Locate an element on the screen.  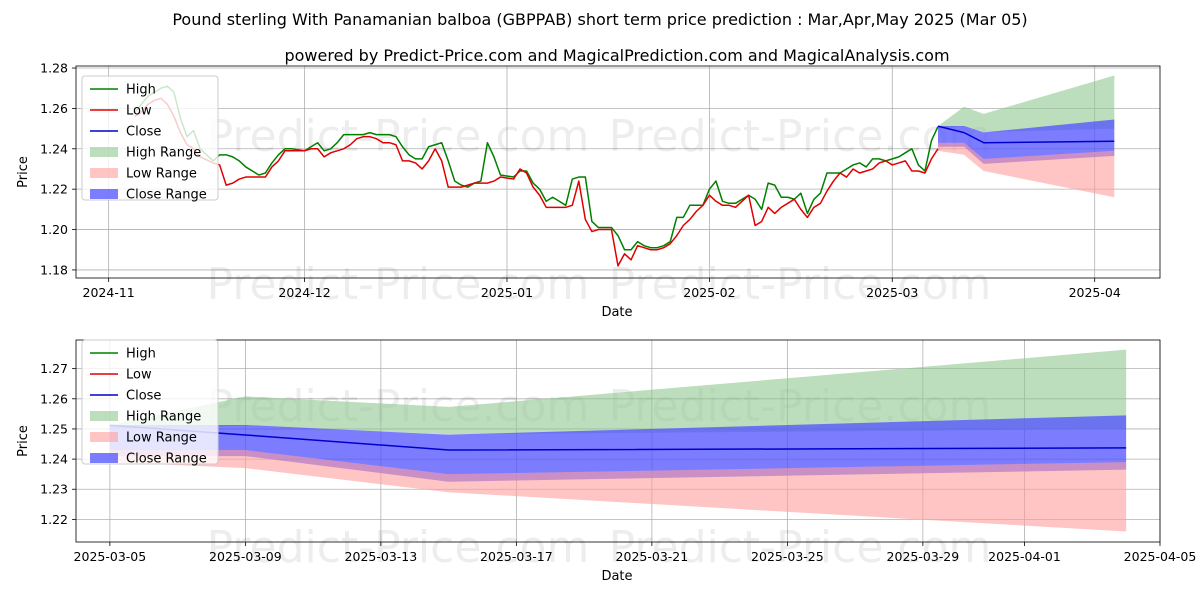
x-tick-label: 2025-03-21 is located at coordinates (652, 556).